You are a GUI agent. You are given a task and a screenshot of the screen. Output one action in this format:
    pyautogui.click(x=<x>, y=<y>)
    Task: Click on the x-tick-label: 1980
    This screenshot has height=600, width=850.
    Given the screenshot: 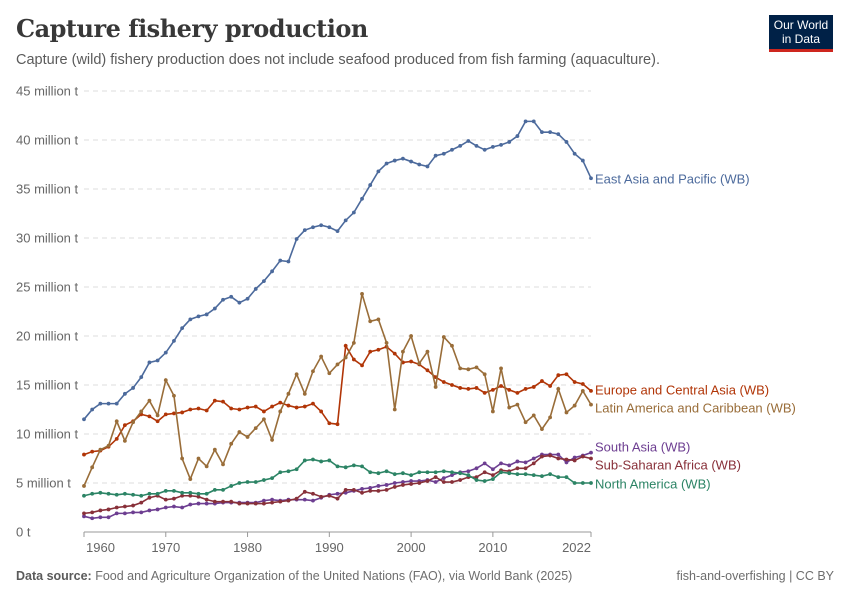 What is the action you would take?
    pyautogui.click(x=247, y=547)
    